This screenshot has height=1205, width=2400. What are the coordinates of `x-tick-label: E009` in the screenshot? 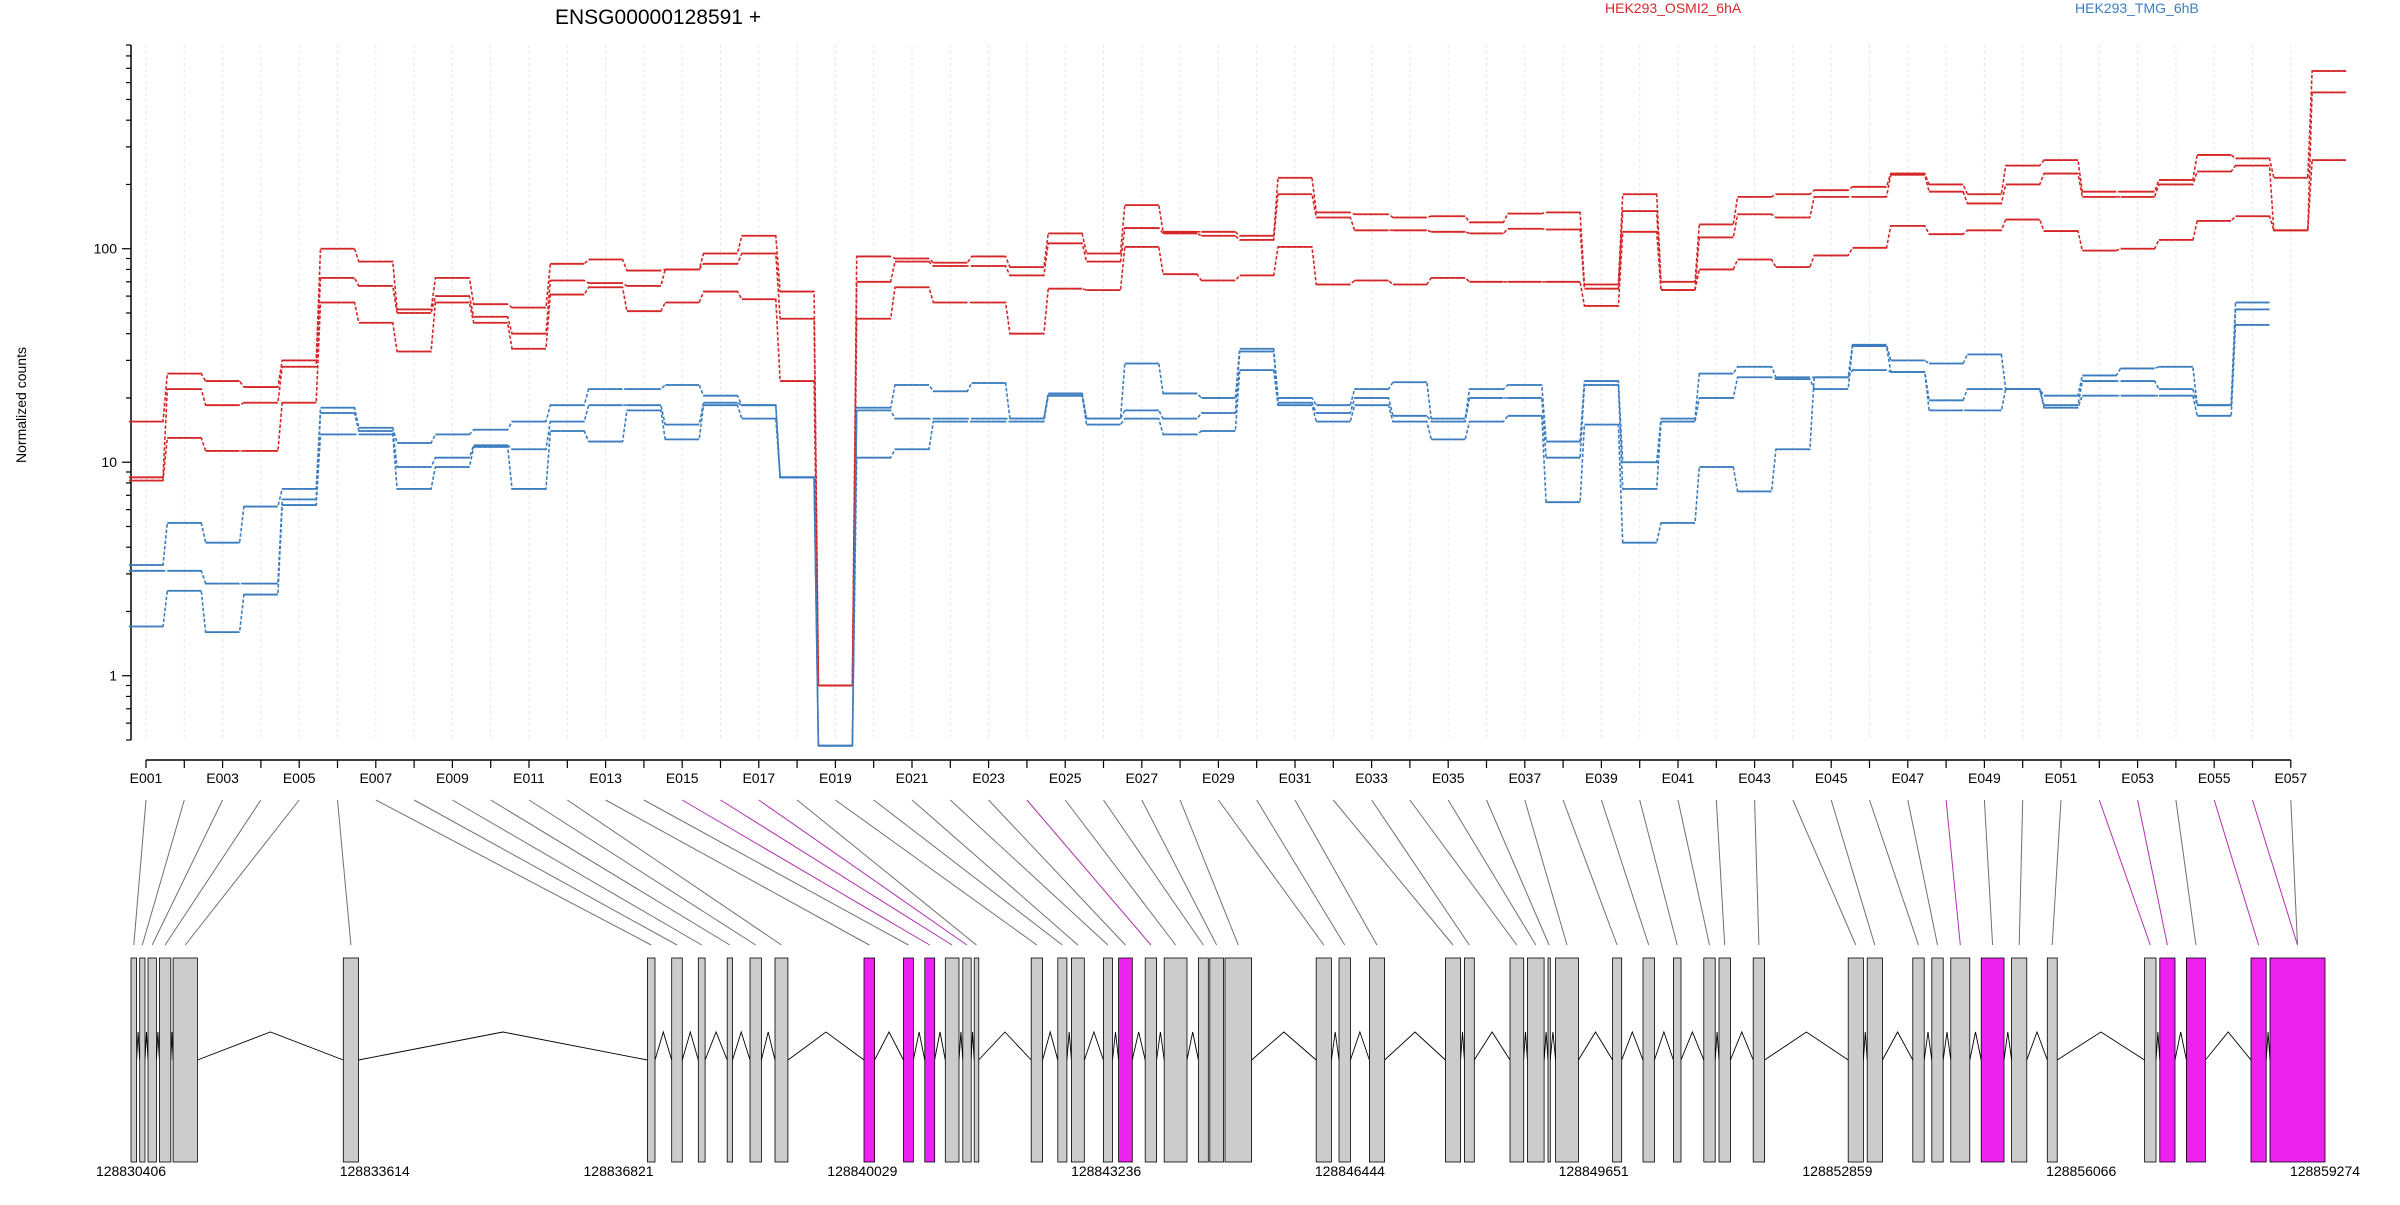 It's located at (452, 778).